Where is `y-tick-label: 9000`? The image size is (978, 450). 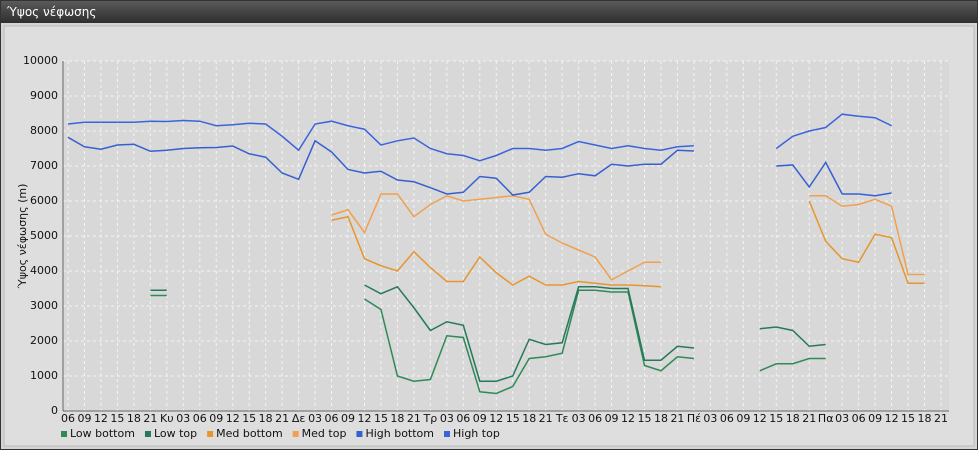 y-tick-label: 9000 is located at coordinates (44, 95).